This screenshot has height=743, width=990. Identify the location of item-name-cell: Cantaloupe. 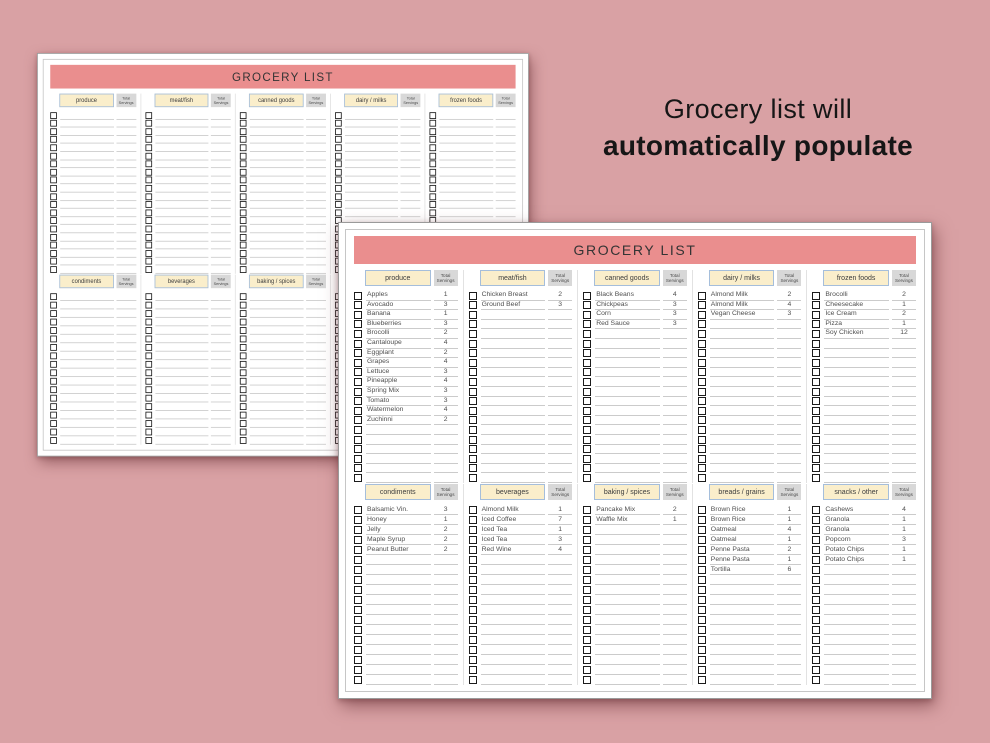
(398, 344).